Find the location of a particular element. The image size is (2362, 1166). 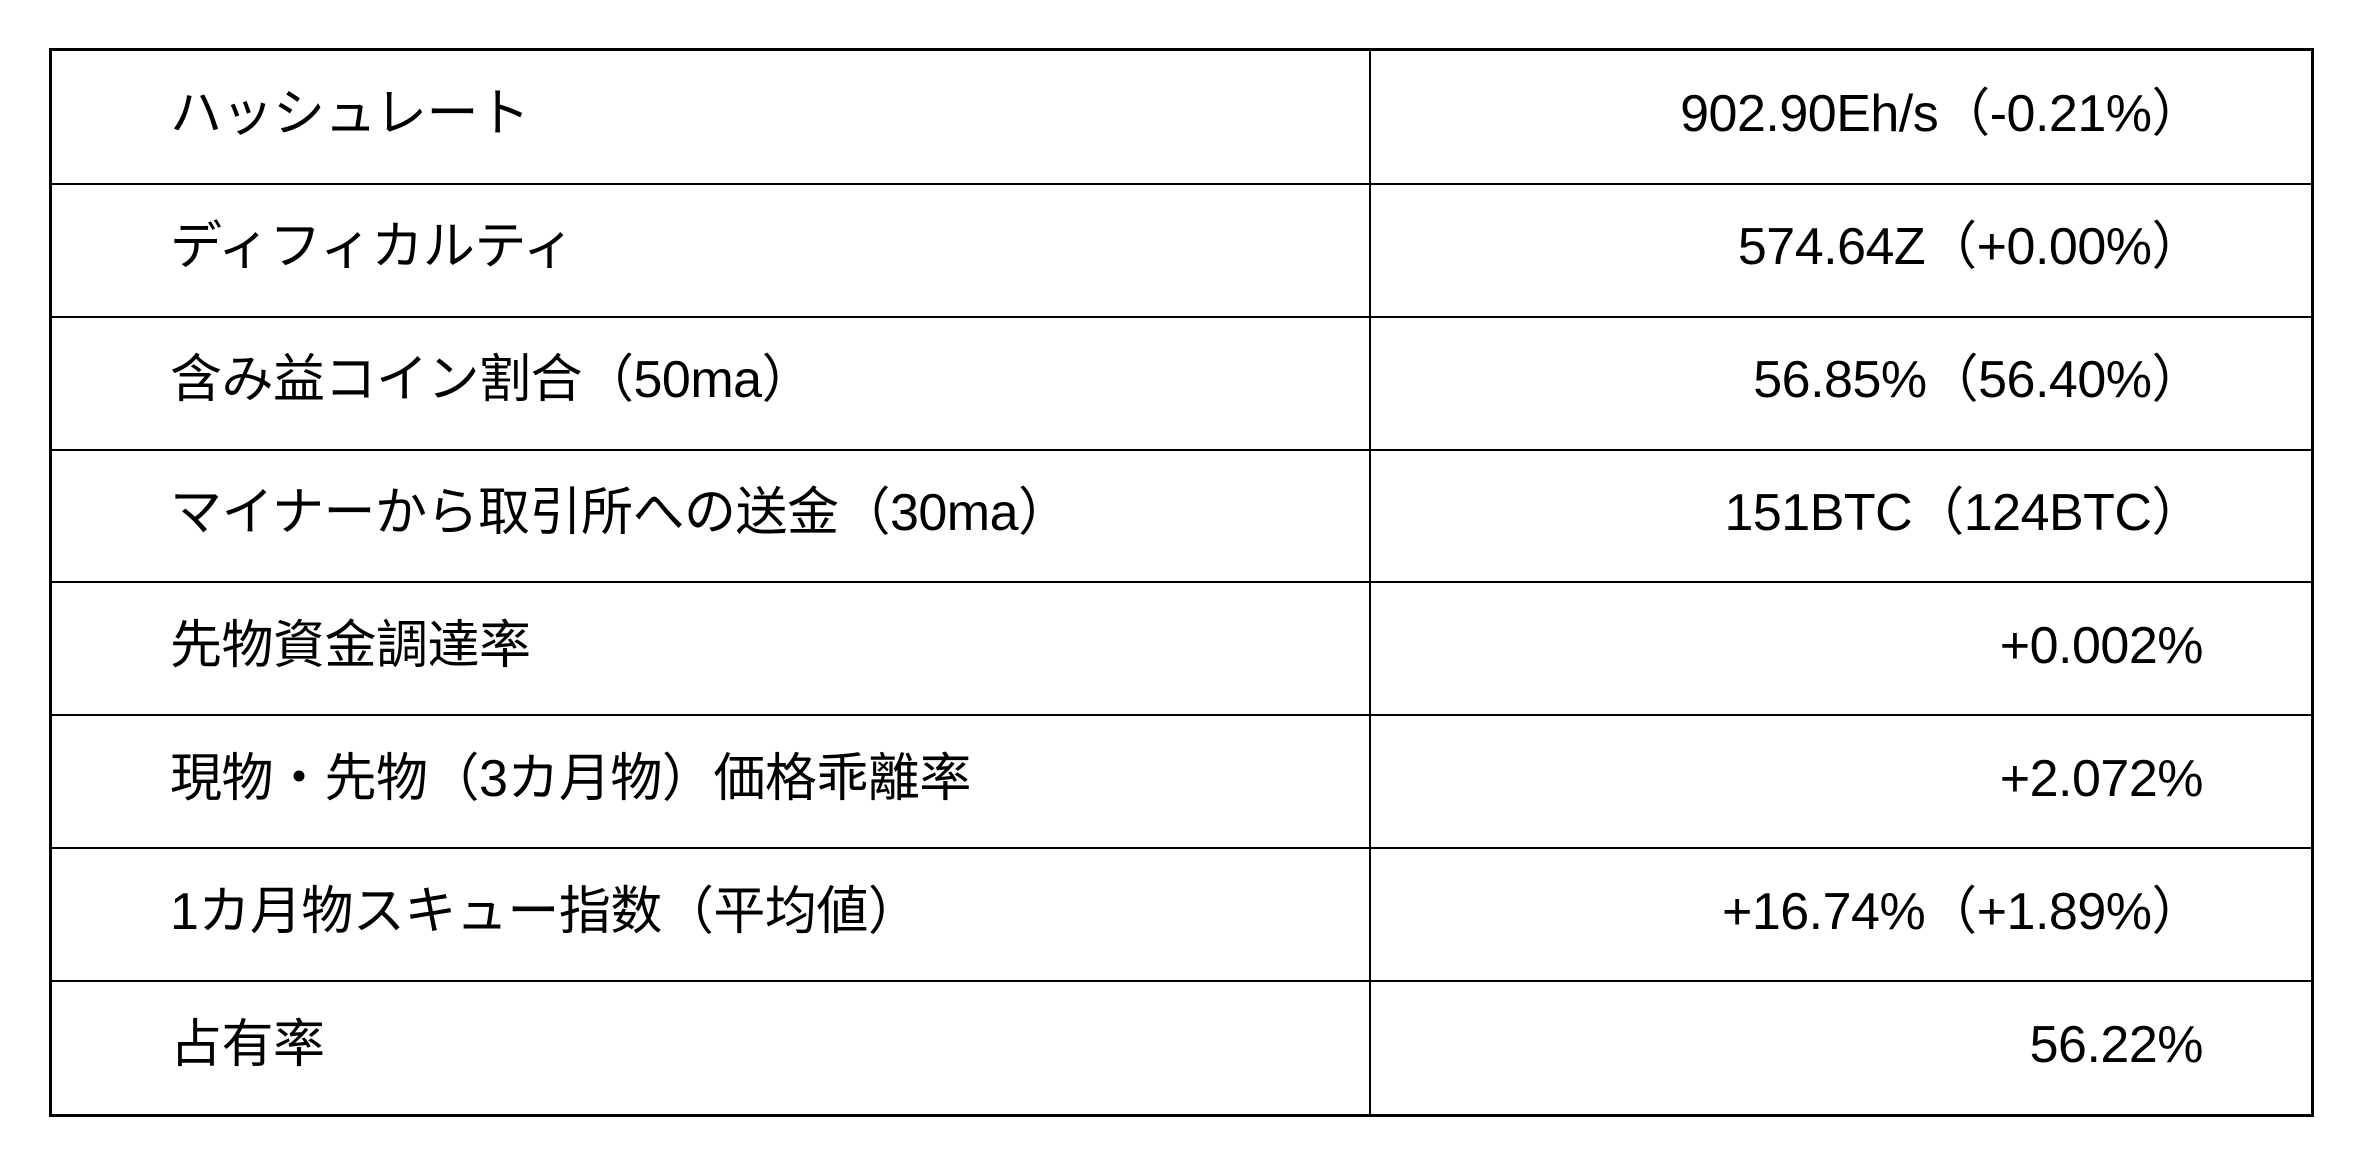

metric-value: 56.22% is located at coordinates (1841, 1048).